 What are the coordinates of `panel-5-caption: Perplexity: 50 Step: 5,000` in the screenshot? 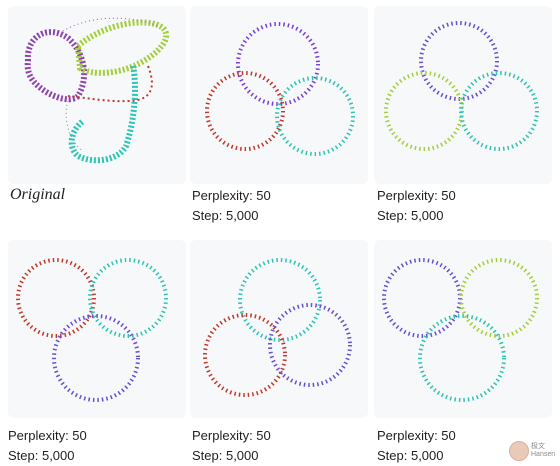 It's located at (416, 446).